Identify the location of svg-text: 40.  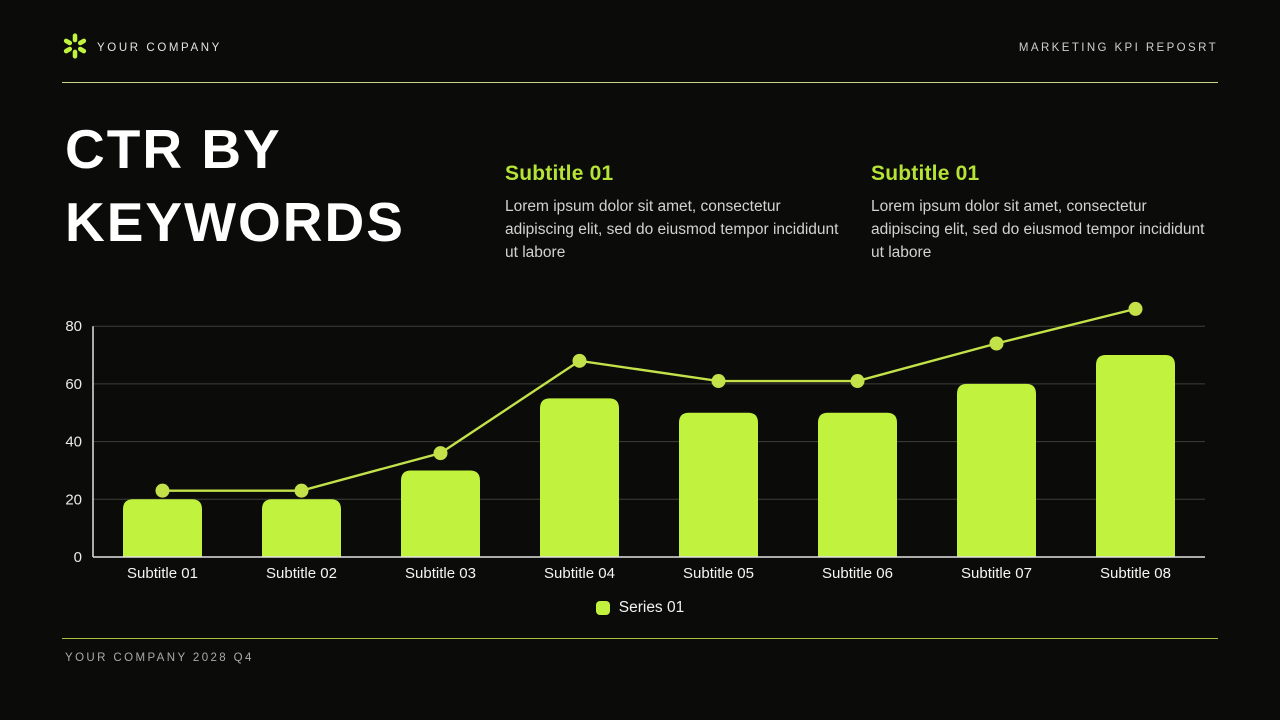
(73, 442).